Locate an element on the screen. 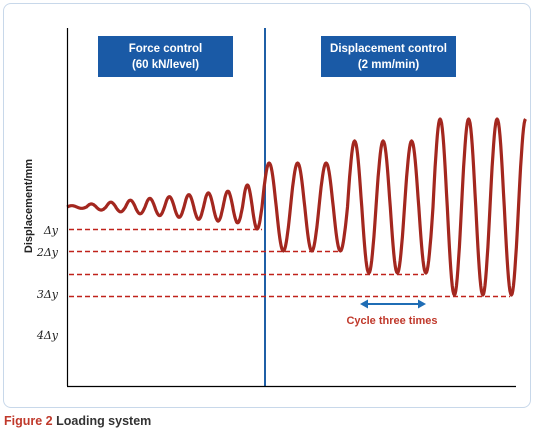  y-tick-label-4: 4Δy is located at coordinates (47, 335).